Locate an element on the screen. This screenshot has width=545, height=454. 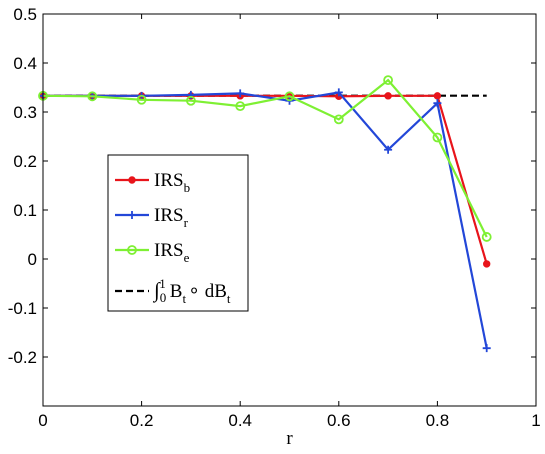
x-tick-label: 0 is located at coordinates (42, 420).